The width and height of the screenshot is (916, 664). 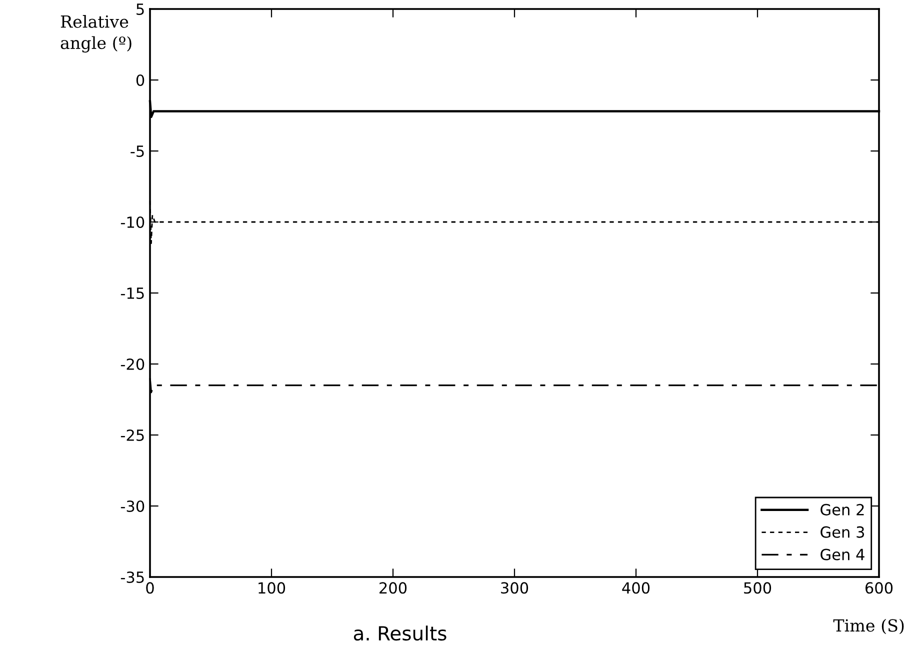 What do you see at coordinates (132, 506) in the screenshot?
I see `y-tick-label: -30` at bounding box center [132, 506].